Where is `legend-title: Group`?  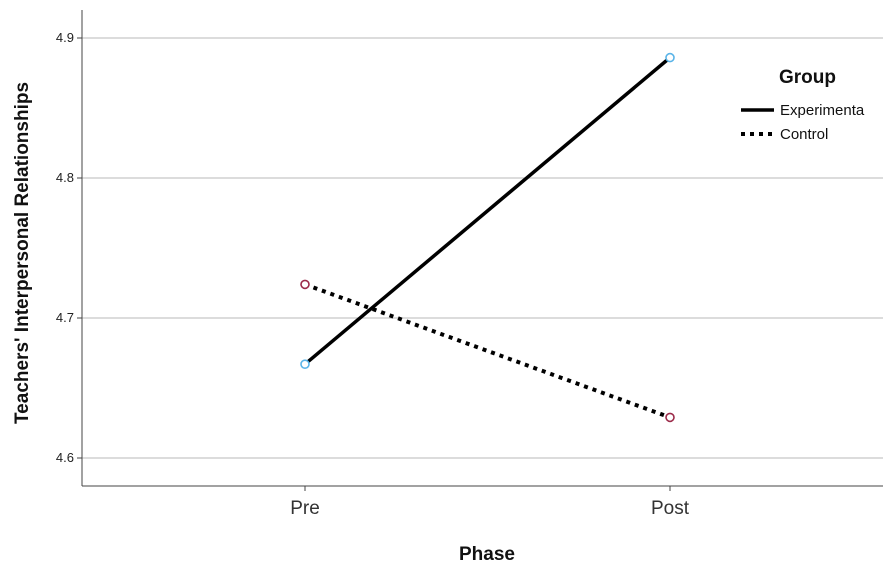
legend-title: Group is located at coordinates (807, 77).